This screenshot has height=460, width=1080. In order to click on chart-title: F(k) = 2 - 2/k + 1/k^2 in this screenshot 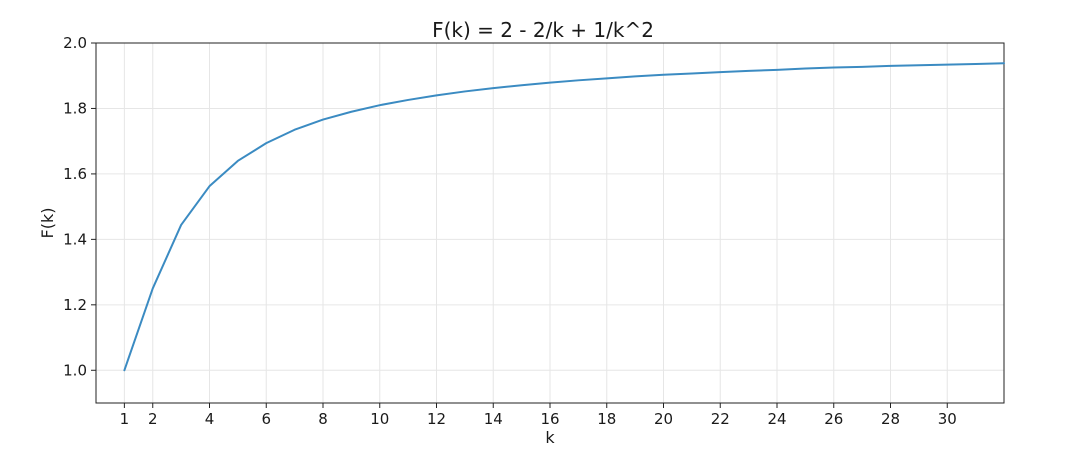, I will do `click(543, 30)`.